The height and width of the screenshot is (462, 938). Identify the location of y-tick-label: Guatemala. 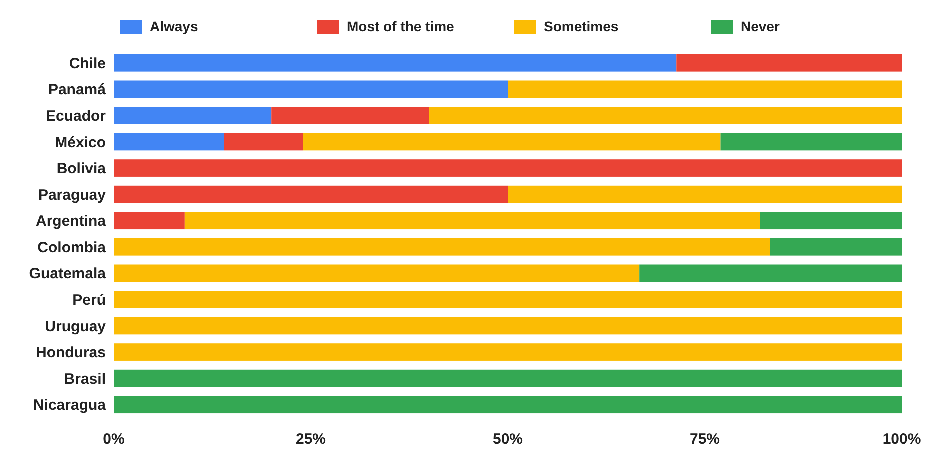
(68, 274).